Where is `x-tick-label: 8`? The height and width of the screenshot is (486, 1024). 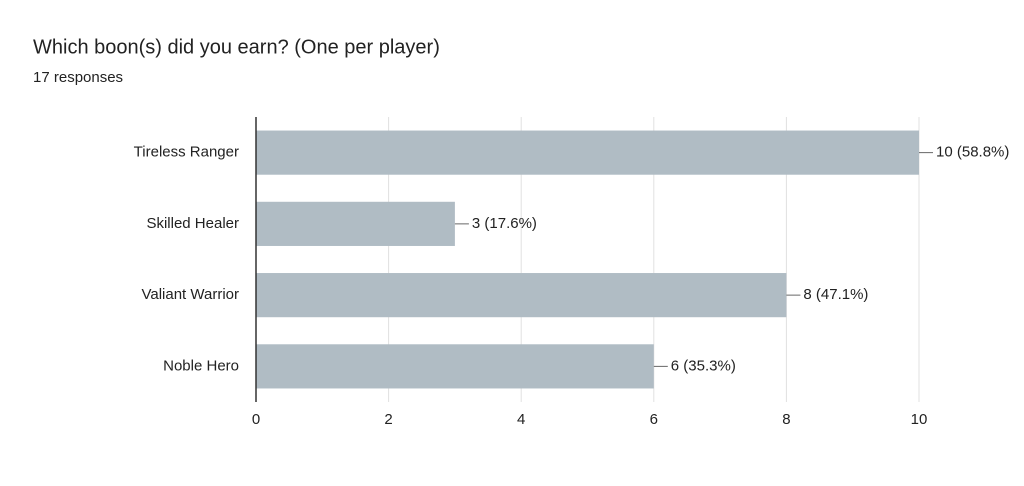
x-tick-label: 8 is located at coordinates (786, 419).